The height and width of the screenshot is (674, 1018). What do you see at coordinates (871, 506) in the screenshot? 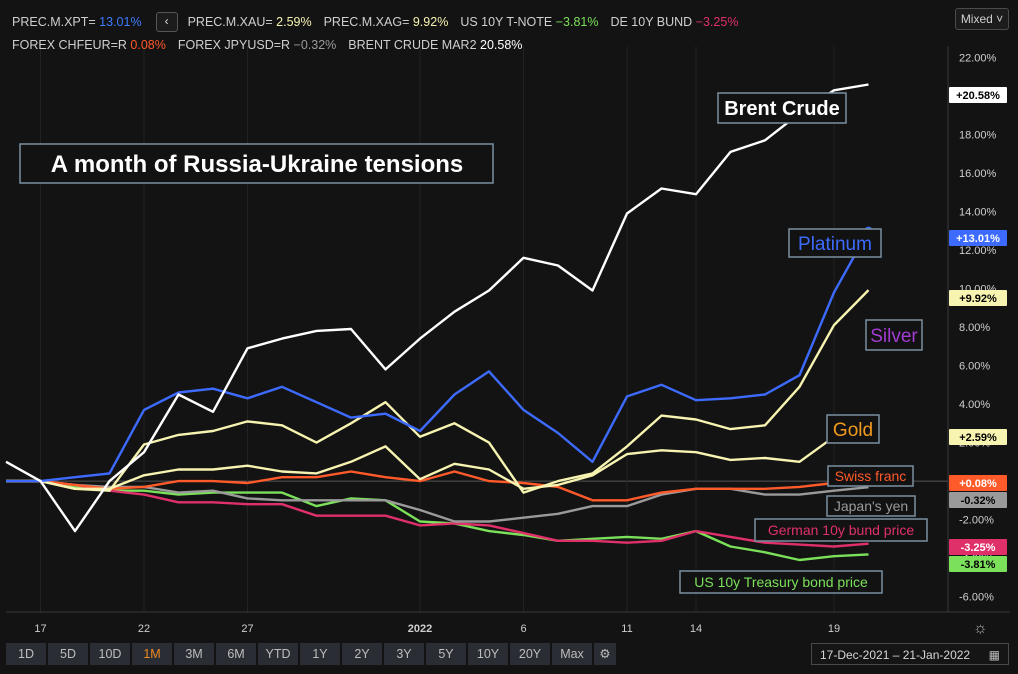
I see `annotation-label: Japan's yen` at bounding box center [871, 506].